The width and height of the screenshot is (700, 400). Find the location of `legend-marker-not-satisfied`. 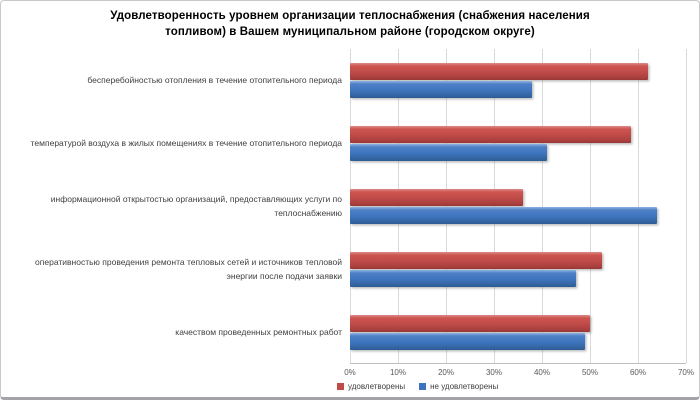

legend-marker-not-satisfied is located at coordinates (423, 386).